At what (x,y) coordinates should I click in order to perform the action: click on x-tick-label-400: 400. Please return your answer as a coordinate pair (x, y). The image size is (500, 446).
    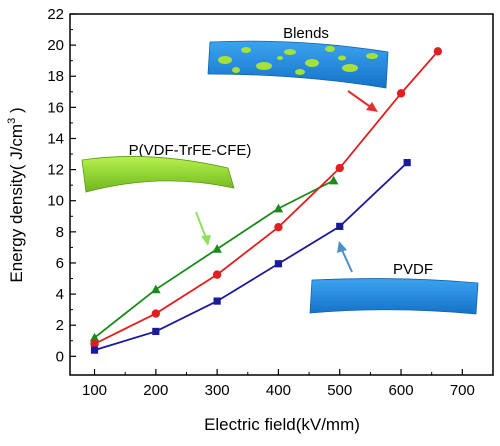
    Looking at the image, I should click on (278, 390).